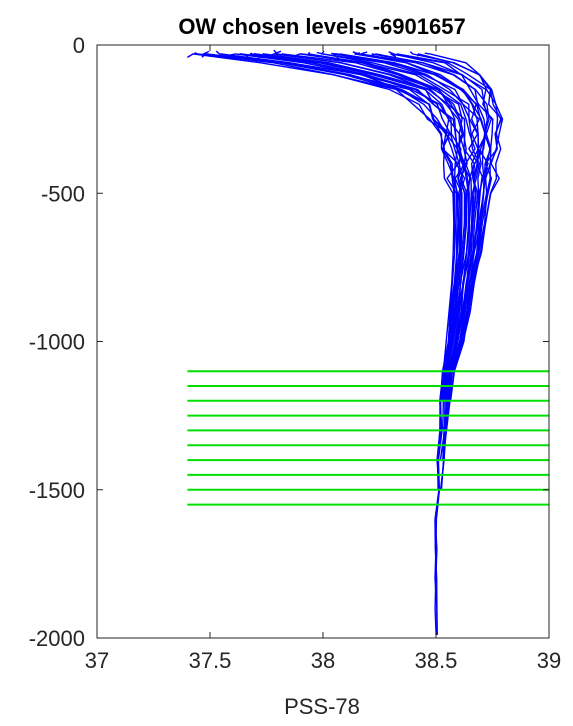 This screenshot has height=726, width=573. What do you see at coordinates (57, 490) in the screenshot?
I see `y-tick-label: -1500` at bounding box center [57, 490].